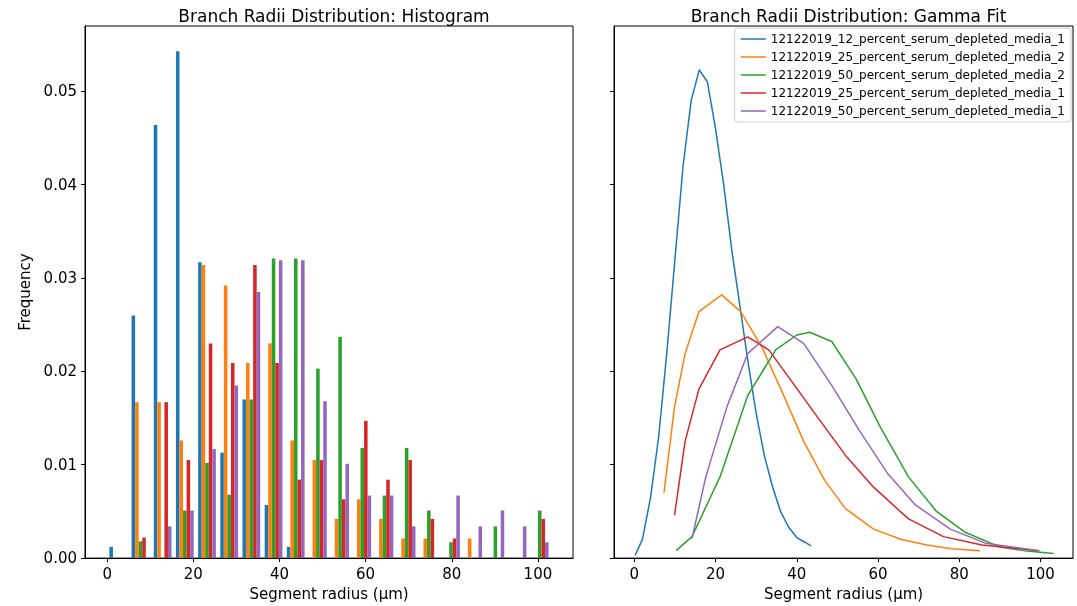 The image size is (1077, 606). Describe the element at coordinates (60, 91) in the screenshot. I see `y-tick-label: 0.05` at that location.